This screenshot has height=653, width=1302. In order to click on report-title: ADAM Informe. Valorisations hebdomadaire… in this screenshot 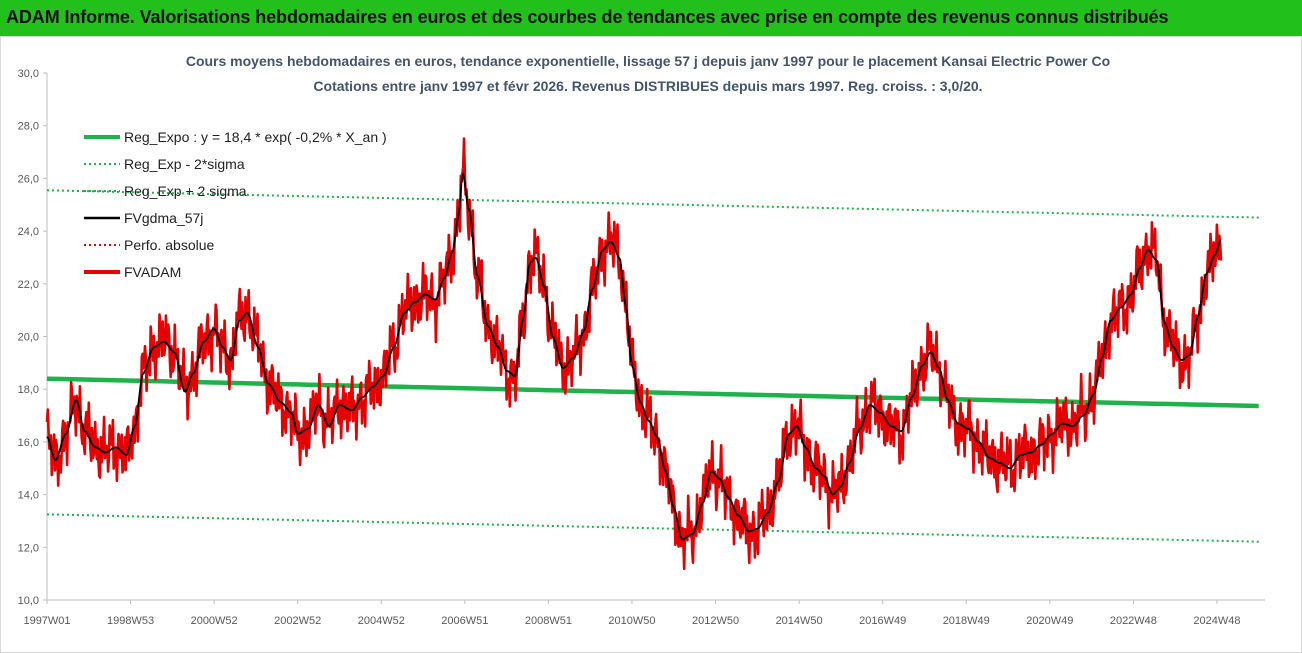, I will do `click(587, 17)`.